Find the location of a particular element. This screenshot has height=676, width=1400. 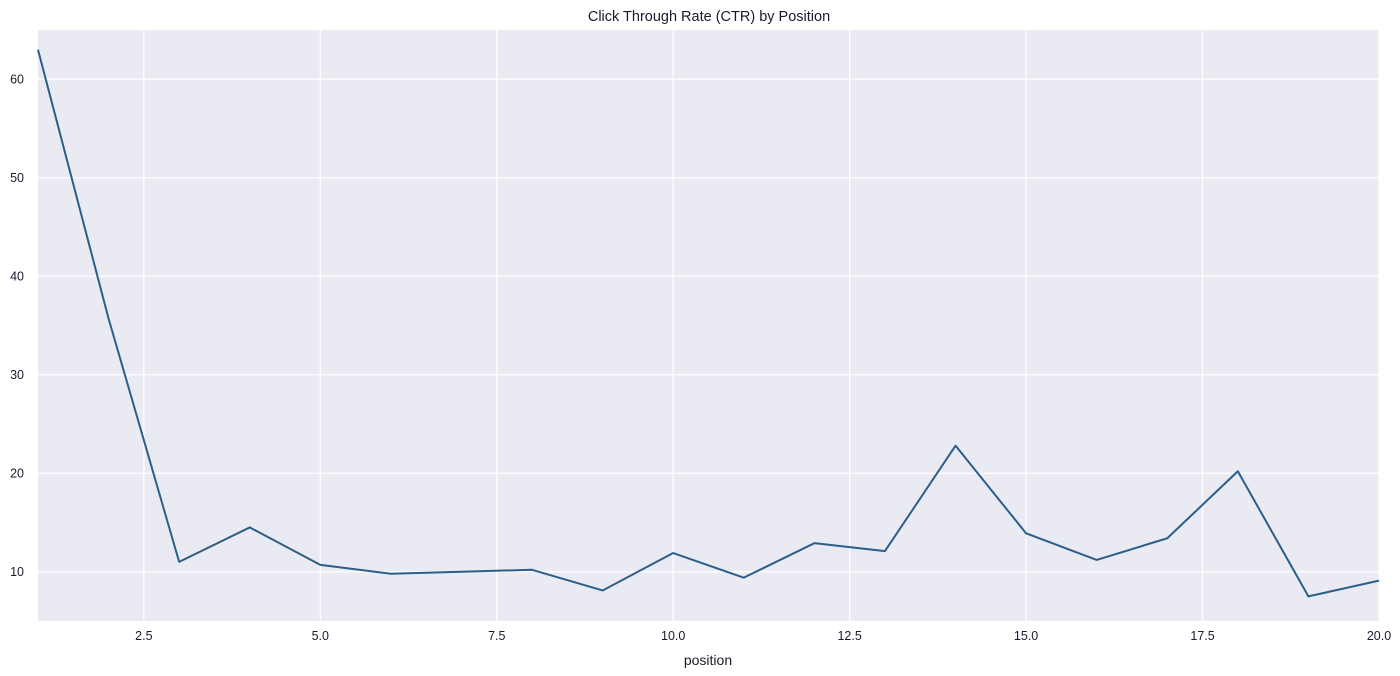

y-tick-labels: 10 20 30 40 50 60 is located at coordinates (17, 325).